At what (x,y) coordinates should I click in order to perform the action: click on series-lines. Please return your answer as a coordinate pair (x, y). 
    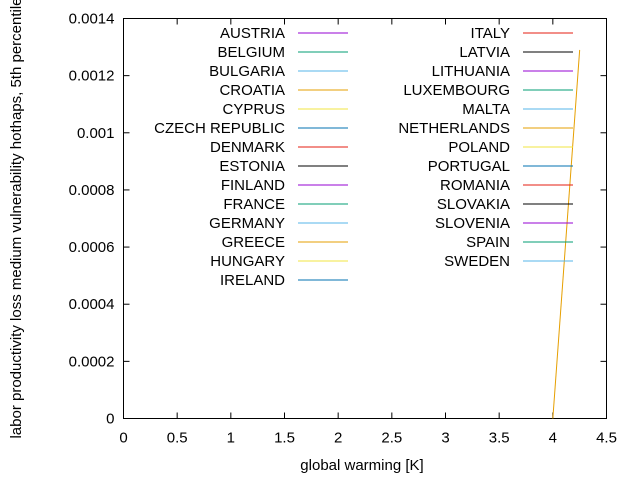
    Looking at the image, I should click on (566, 234).